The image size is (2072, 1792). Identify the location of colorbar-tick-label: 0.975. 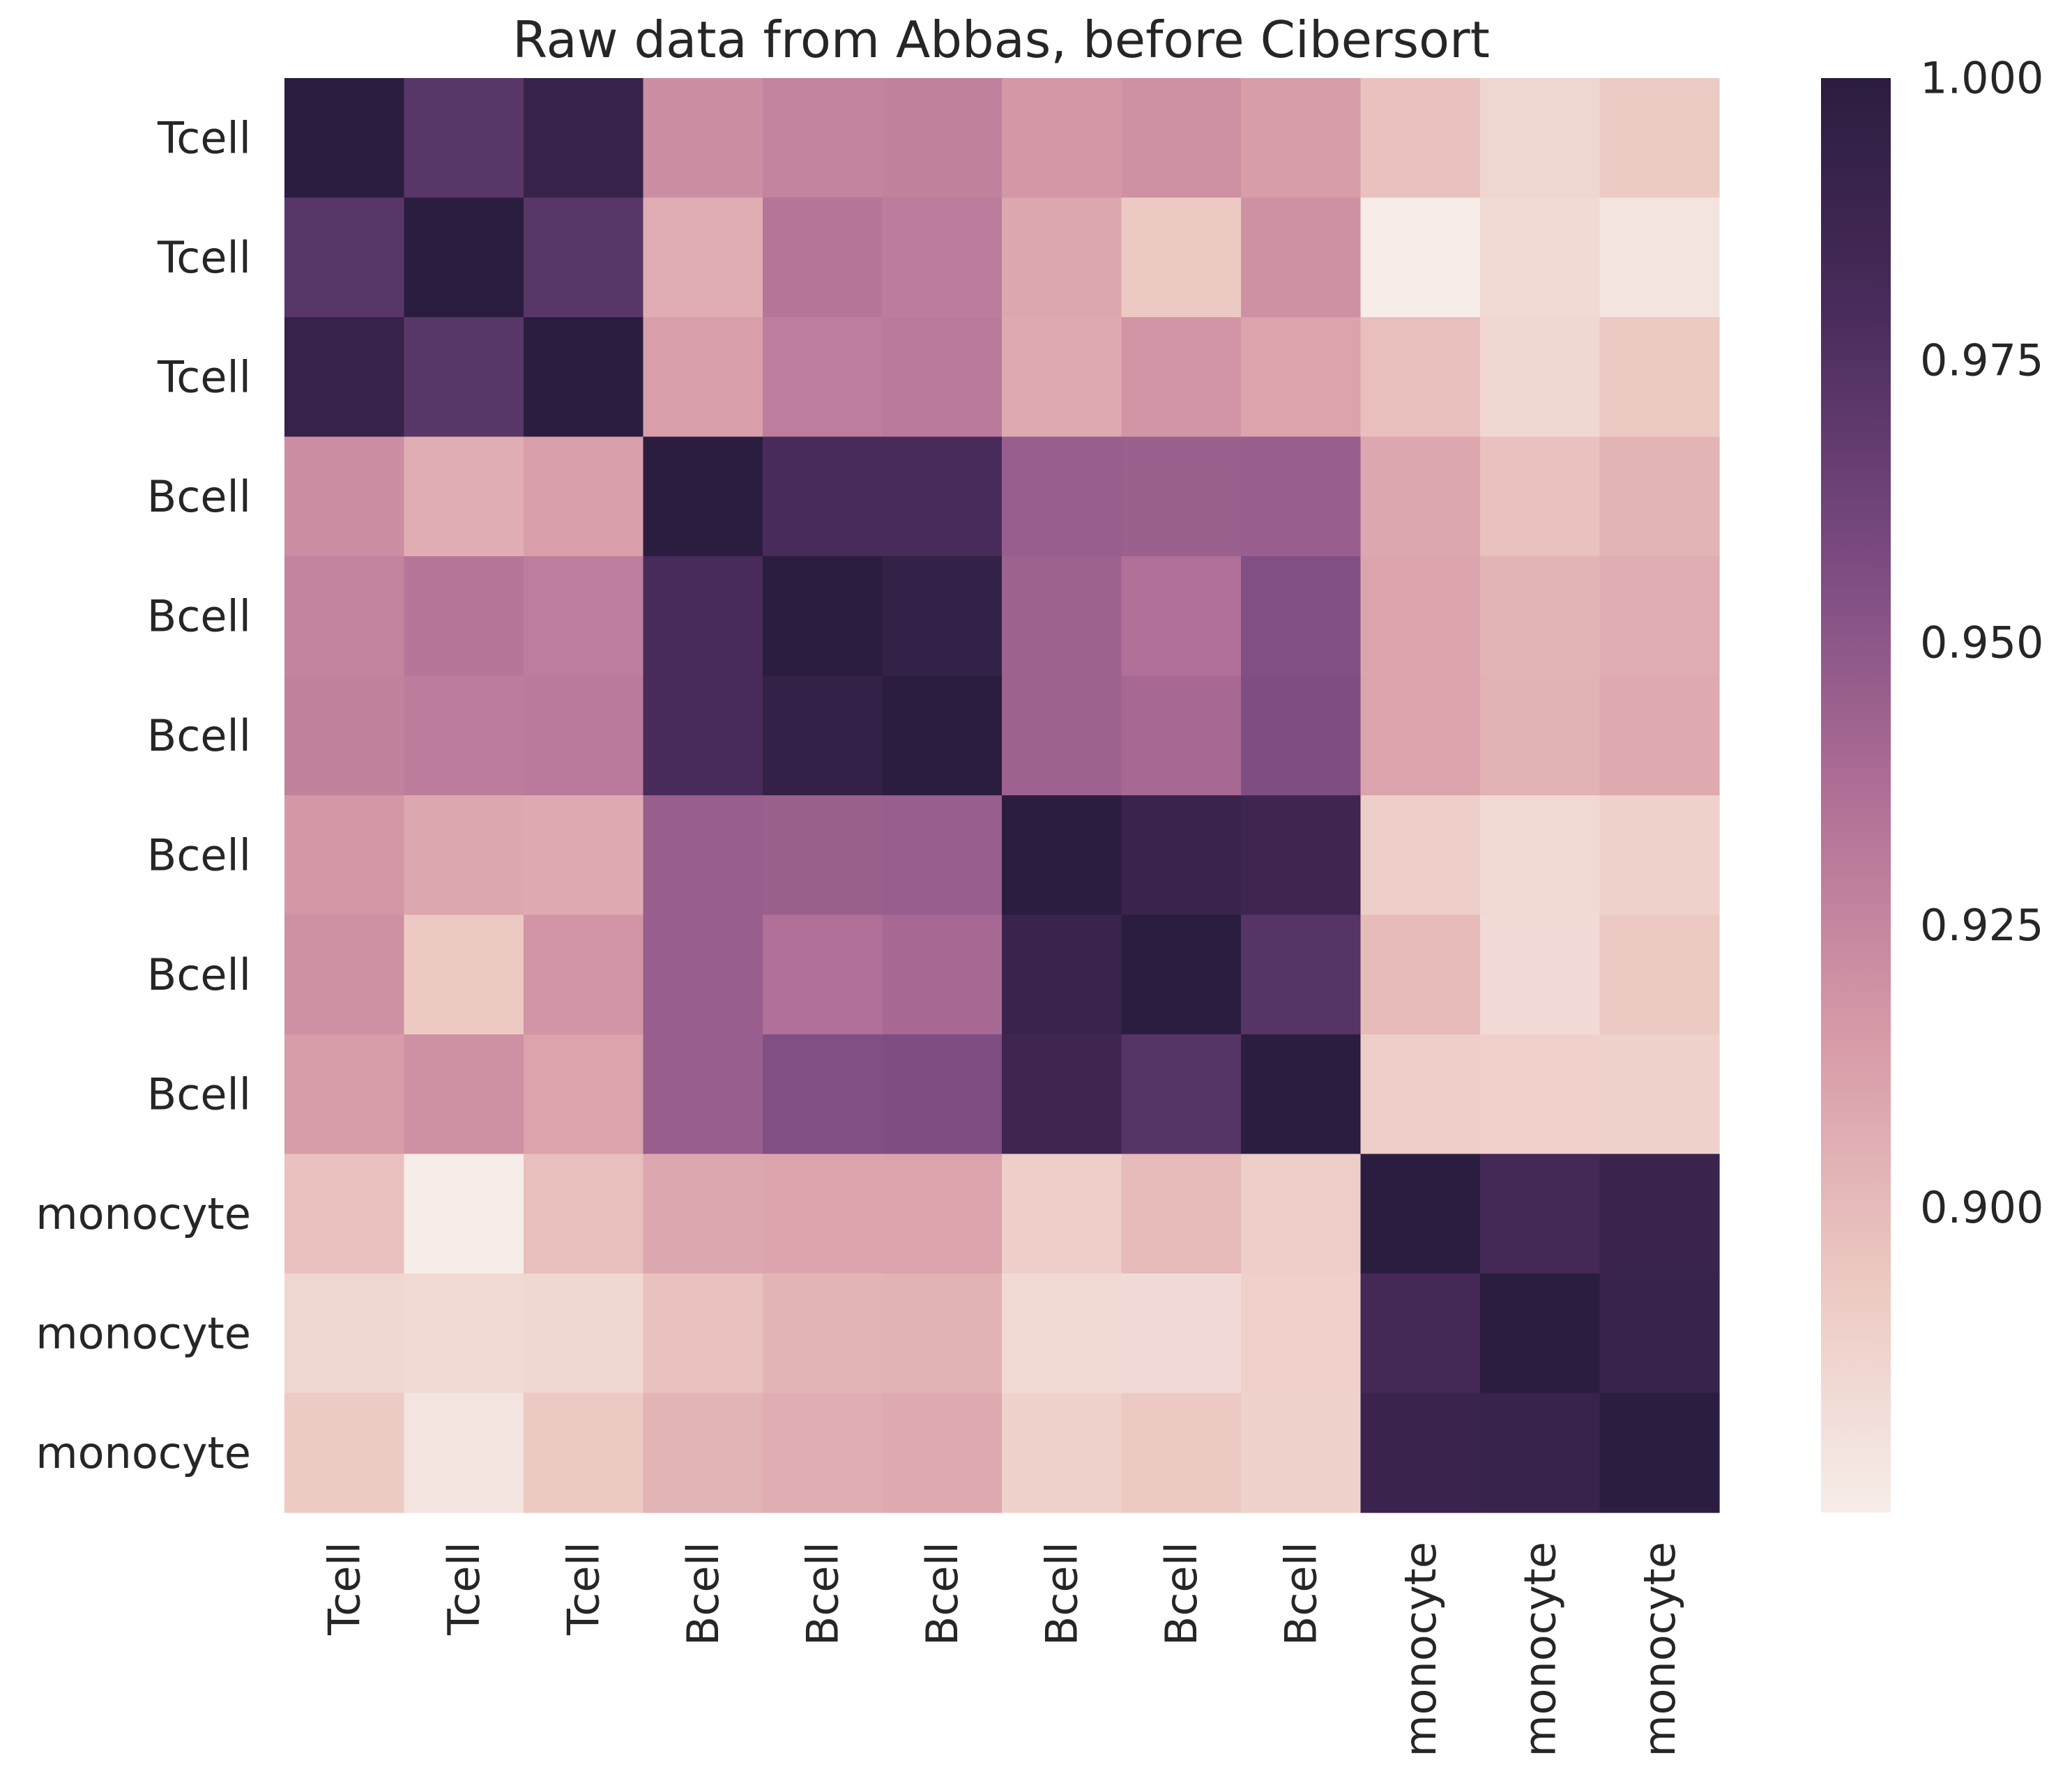
(1982, 360).